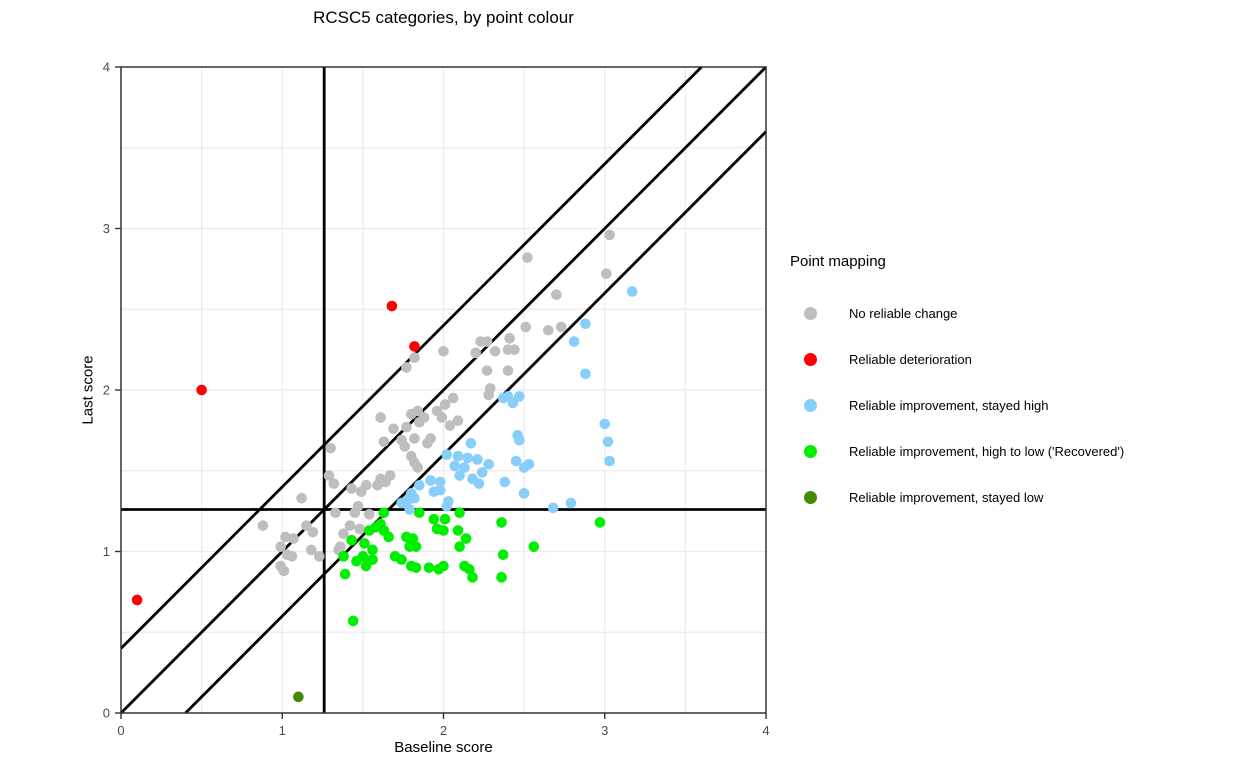 The width and height of the screenshot is (1248, 768). What do you see at coordinates (765, 730) in the screenshot?
I see `x-tick-label: 4` at bounding box center [765, 730].